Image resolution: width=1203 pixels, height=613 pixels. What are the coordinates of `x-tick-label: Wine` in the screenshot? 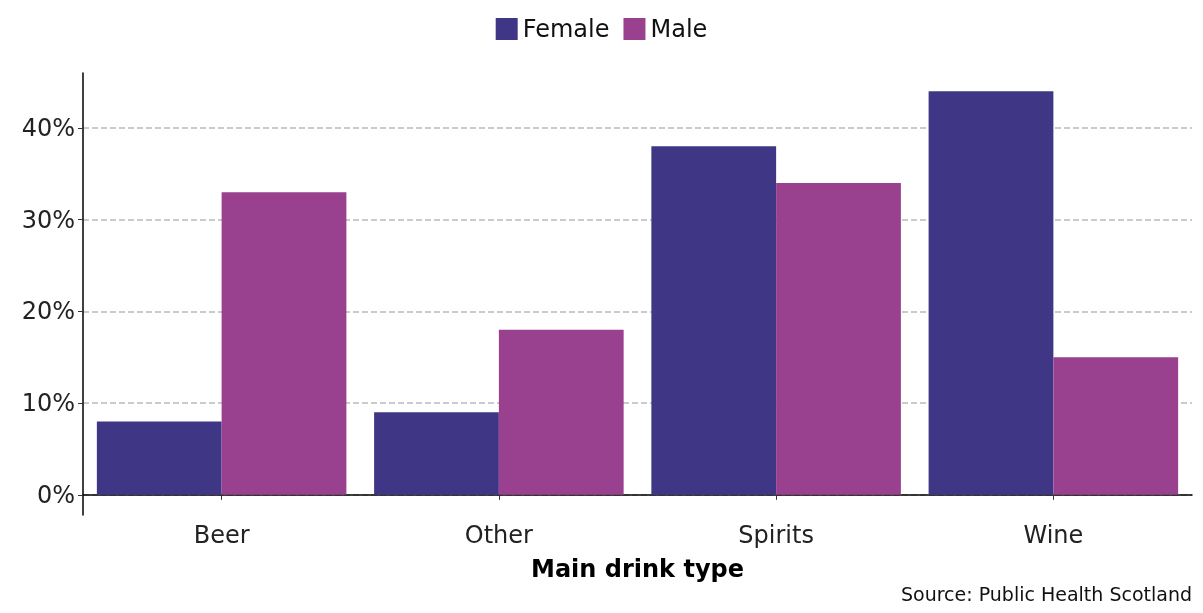 It's located at (1053, 535).